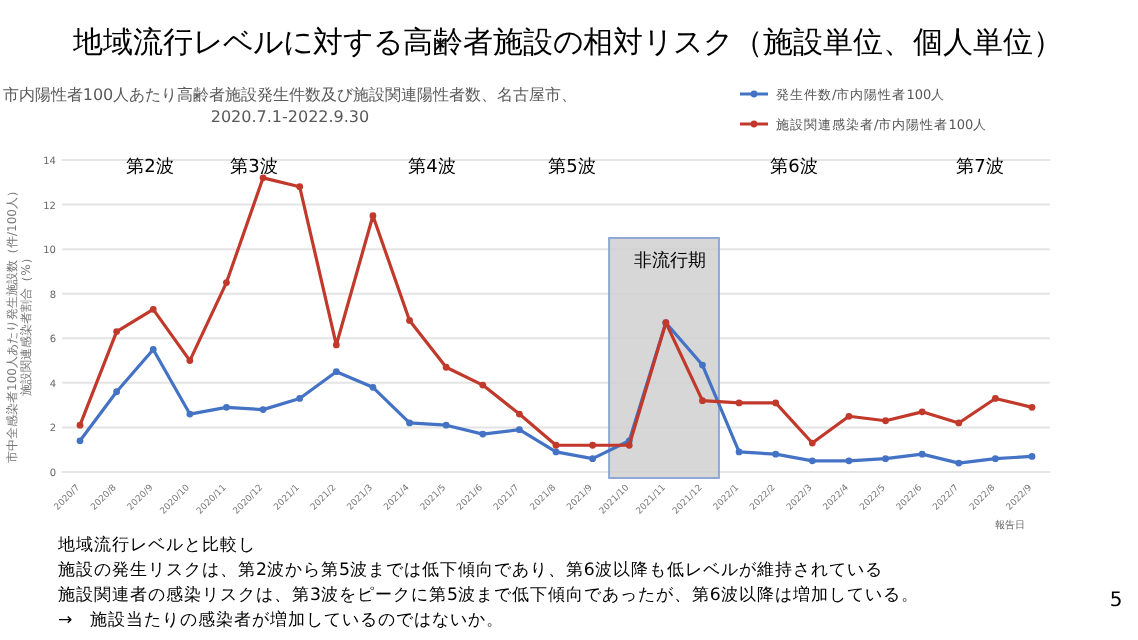 The image size is (1138, 640). Describe the element at coordinates (794, 167) in the screenshot. I see `annotation: 第6波` at that location.